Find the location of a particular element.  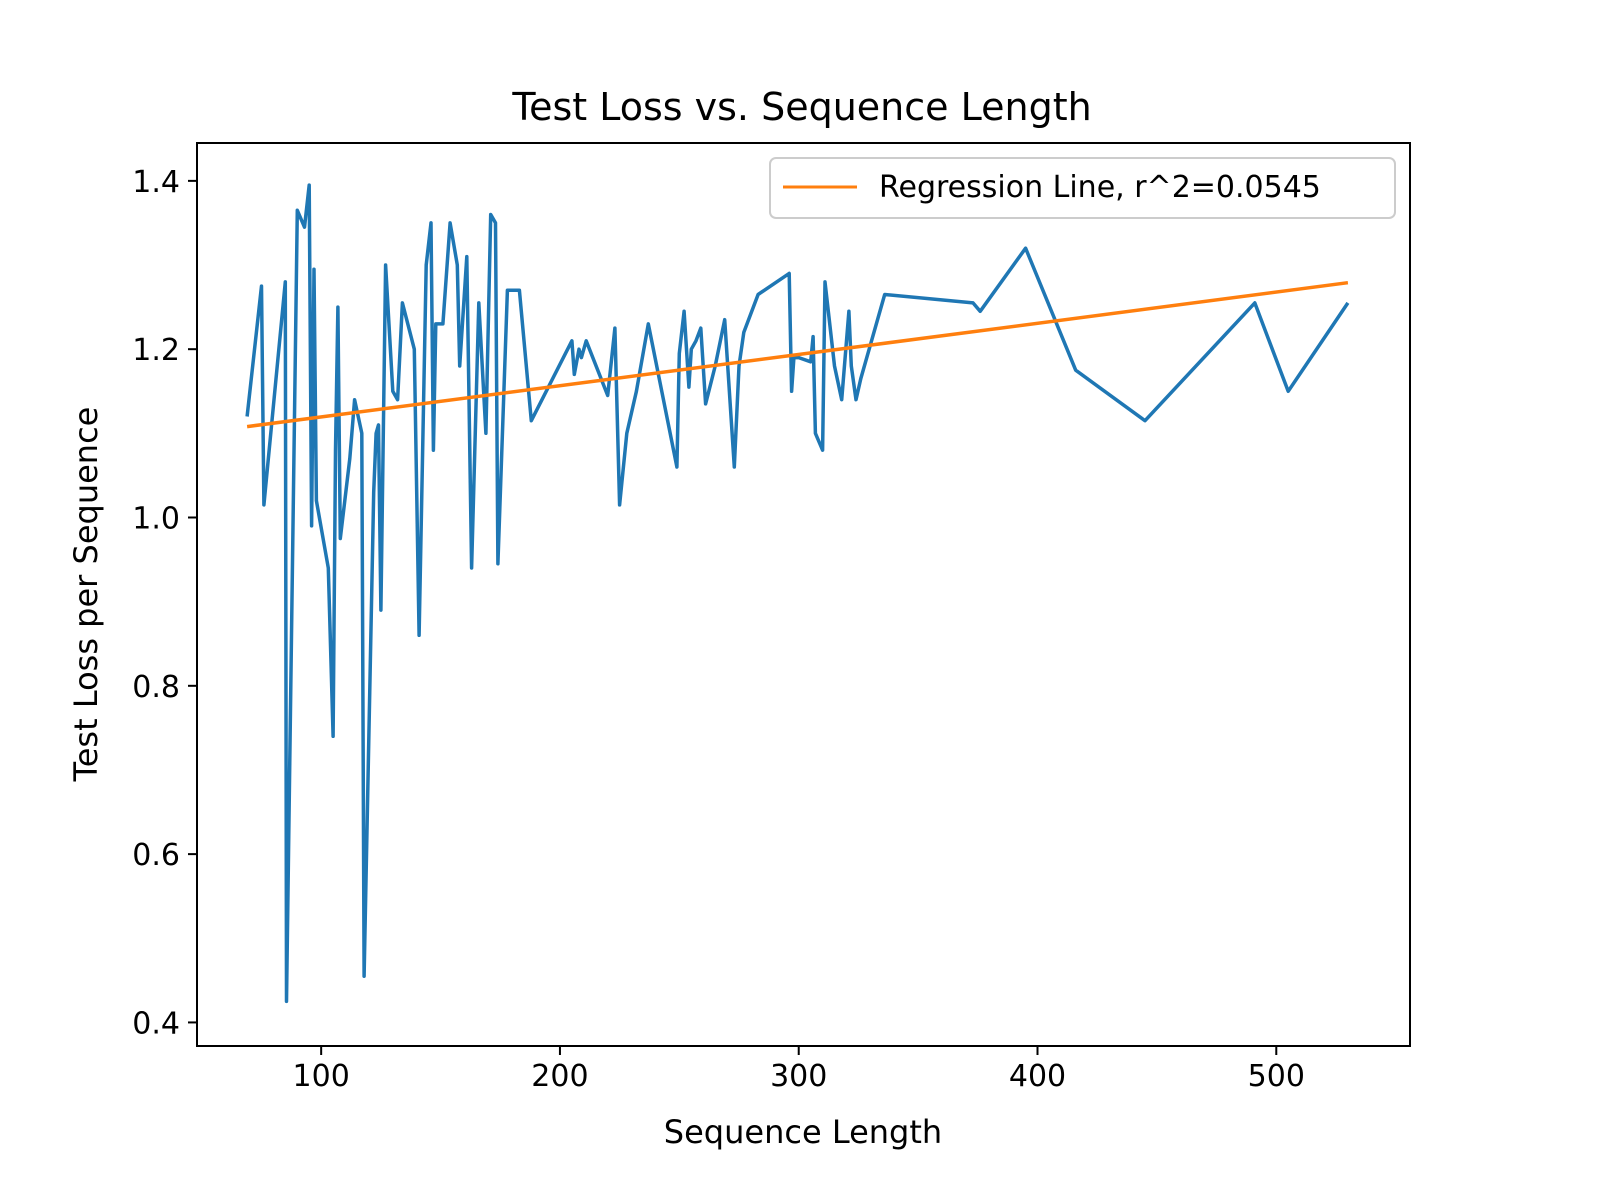

y-tick-label: 0.4 is located at coordinates (156, 1023).